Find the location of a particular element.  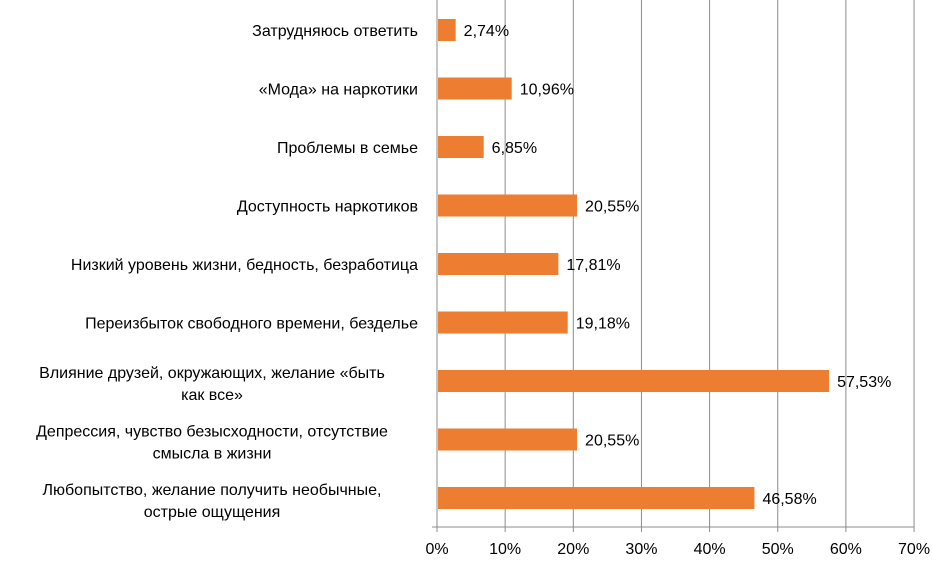

category-label-line: острые ощущения is located at coordinates (212, 512).